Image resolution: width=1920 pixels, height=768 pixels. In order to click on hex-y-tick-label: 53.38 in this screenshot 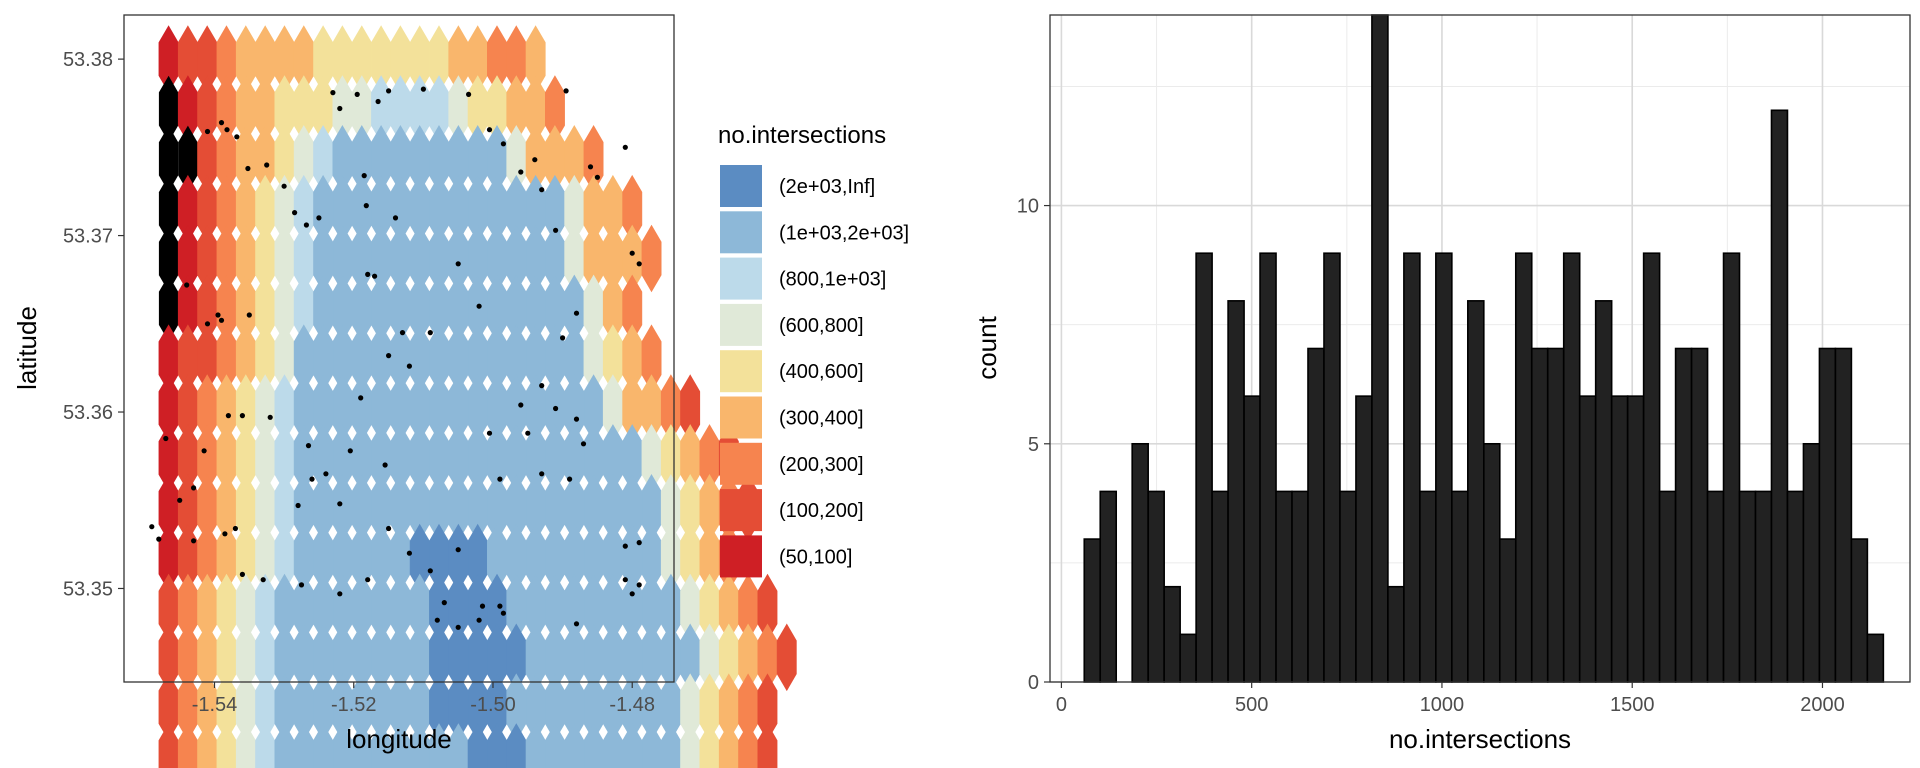, I will do `click(88, 60)`.